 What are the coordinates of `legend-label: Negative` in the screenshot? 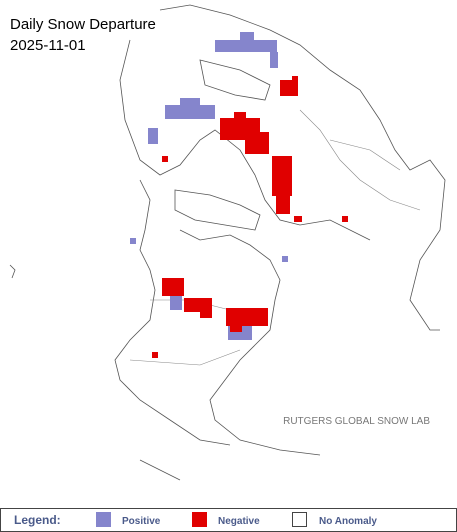 It's located at (239, 521).